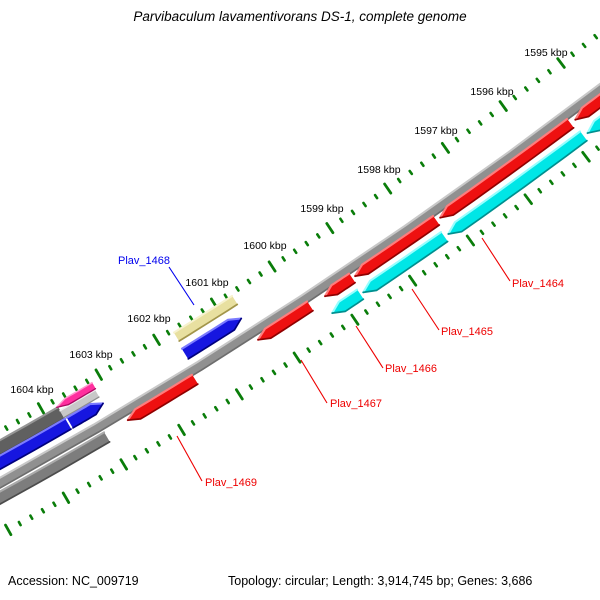 This screenshot has height=600, width=600. Describe the element at coordinates (321, 209) in the screenshot. I see `kbp-label: 1599 kbp` at that location.